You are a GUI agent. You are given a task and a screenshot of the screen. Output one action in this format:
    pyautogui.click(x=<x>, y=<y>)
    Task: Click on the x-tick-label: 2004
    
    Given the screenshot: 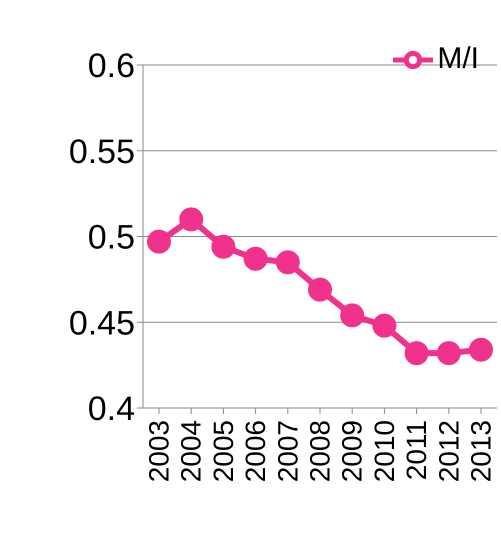 What is the action you would take?
    pyautogui.click(x=191, y=451)
    